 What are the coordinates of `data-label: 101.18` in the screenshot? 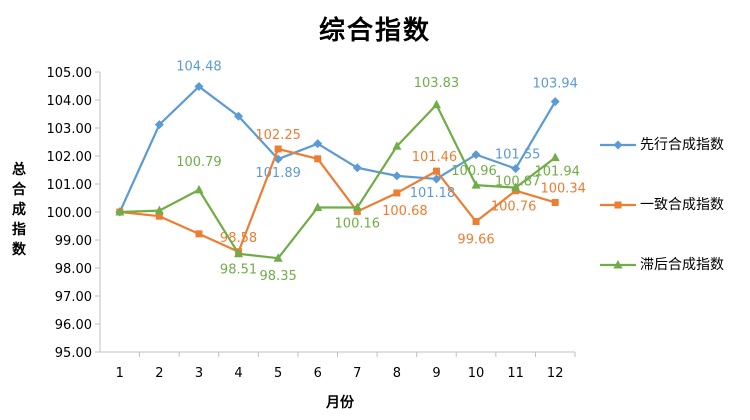 It's located at (433, 193).